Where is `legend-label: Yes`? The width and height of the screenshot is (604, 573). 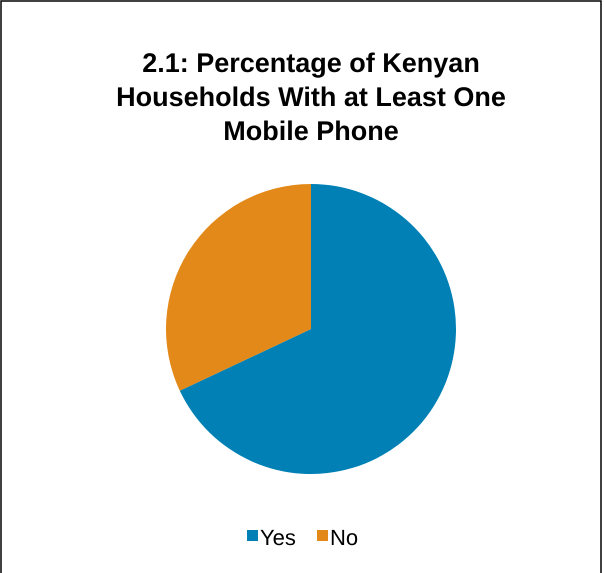 legend-label: Yes is located at coordinates (278, 537).